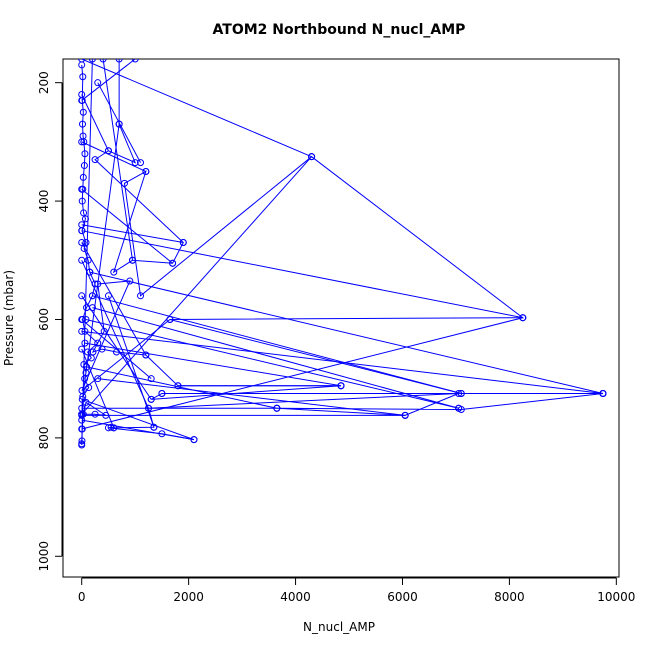 The height and width of the screenshot is (650, 650). Describe the element at coordinates (44, 319) in the screenshot. I see `y-tick-label: 600` at that location.